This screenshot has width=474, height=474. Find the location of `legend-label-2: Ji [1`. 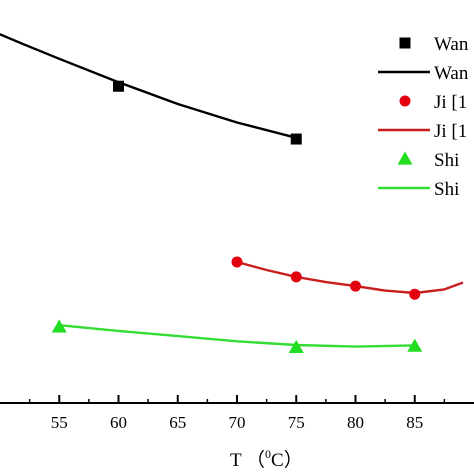

legend-label-2: Ji [1 is located at coordinates (450, 102).